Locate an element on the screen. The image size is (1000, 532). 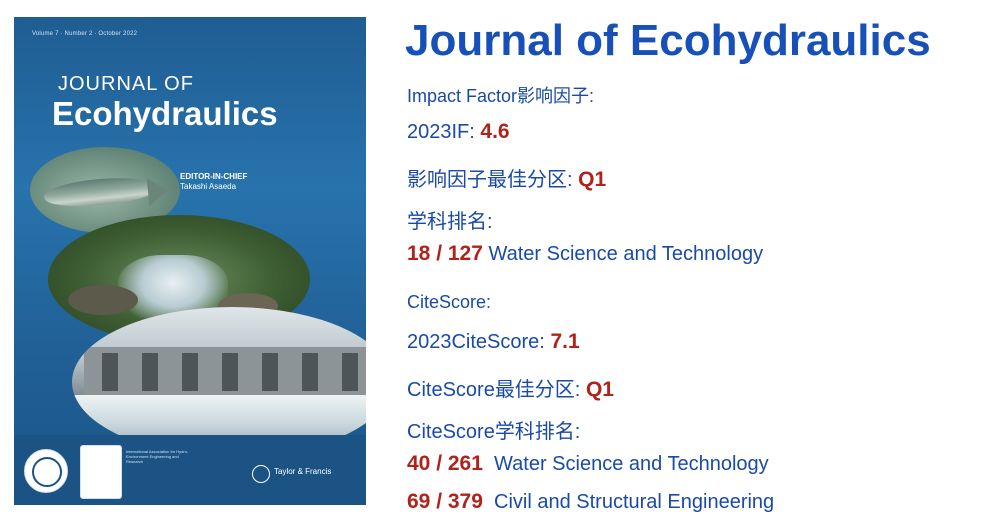
impact-factor-row: 2023IF: 4.6 is located at coordinates (458, 132).